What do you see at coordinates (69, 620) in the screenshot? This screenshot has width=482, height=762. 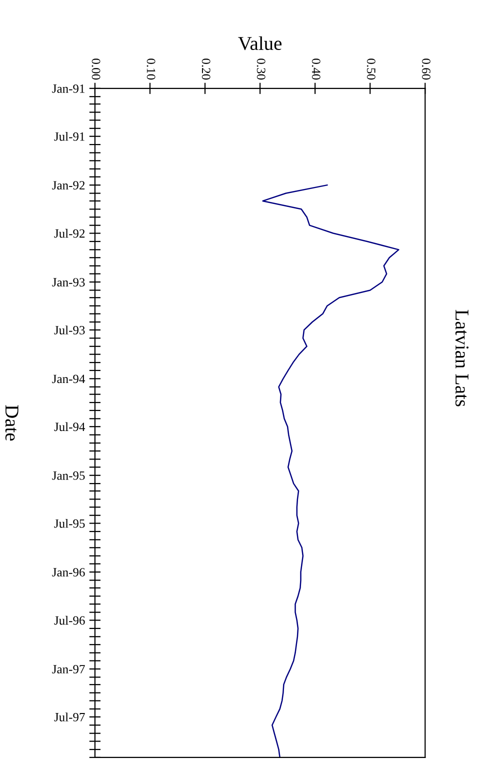 I see `y-tick-label: Jul-96` at bounding box center [69, 620].